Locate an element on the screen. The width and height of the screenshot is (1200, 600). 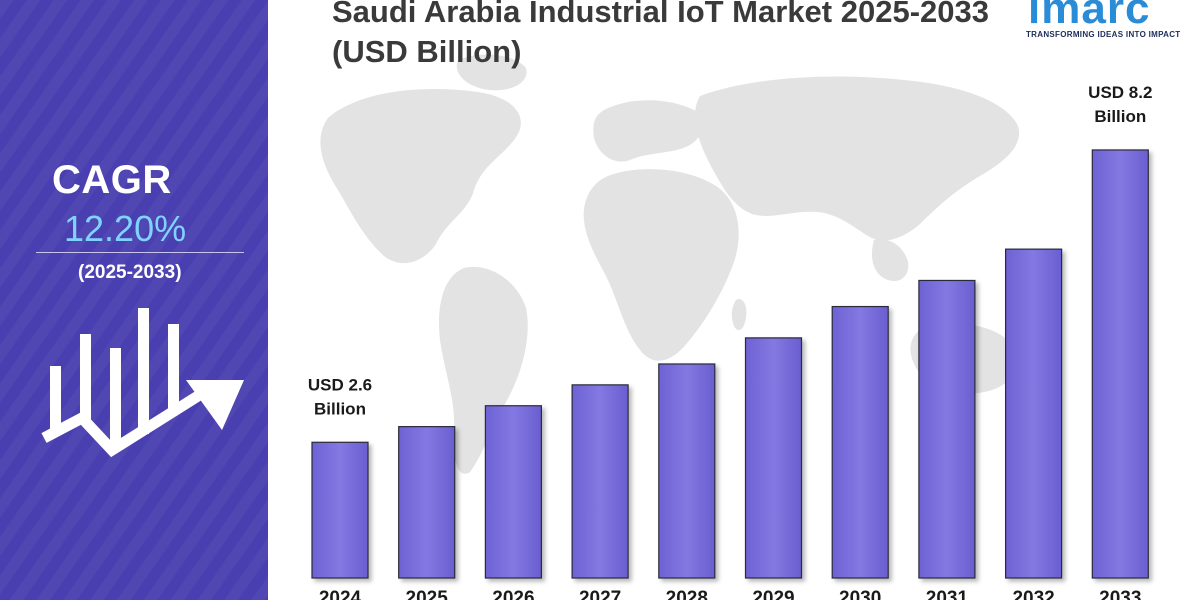
imarc-logo: imarc TRANSFORMING IDEAS INTO IMPACT is located at coordinates (1107, 22).